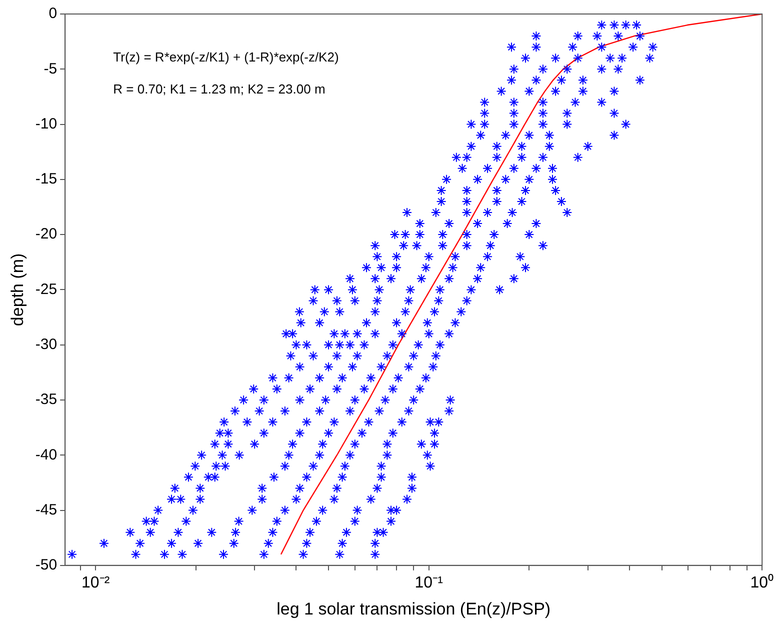 The height and width of the screenshot is (628, 777). Describe the element at coordinates (762, 582) in the screenshot. I see `x-tick-label: 10⁰` at that location.